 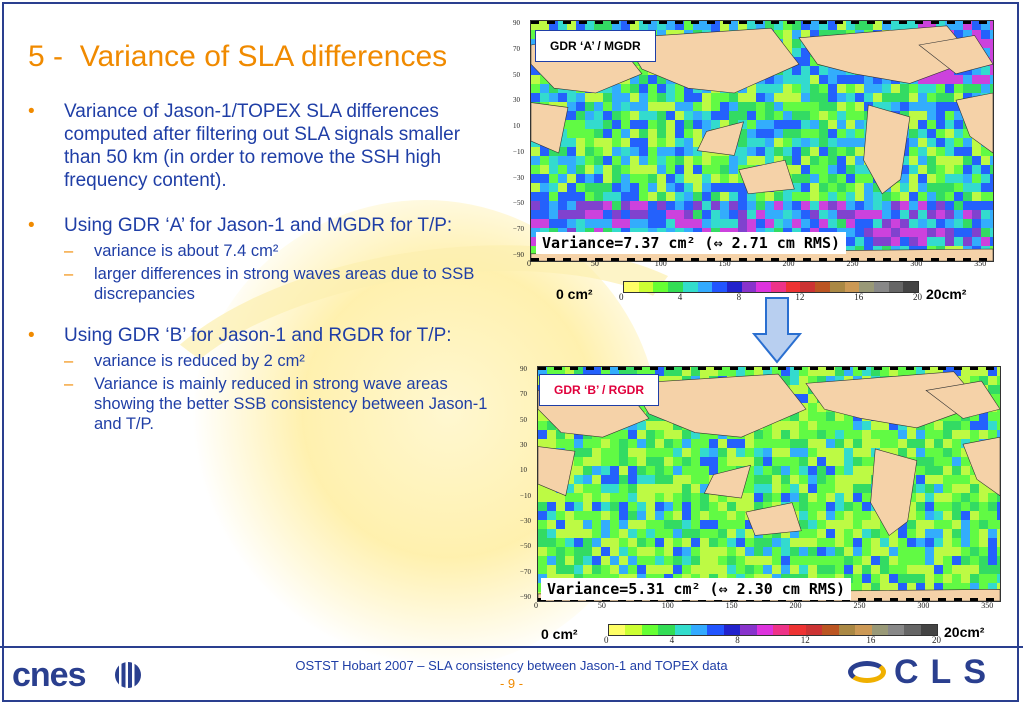 What do you see at coordinates (281, 251) in the screenshot?
I see `sub-bullet-item: – variance is about 7.4 cm²` at bounding box center [281, 251].